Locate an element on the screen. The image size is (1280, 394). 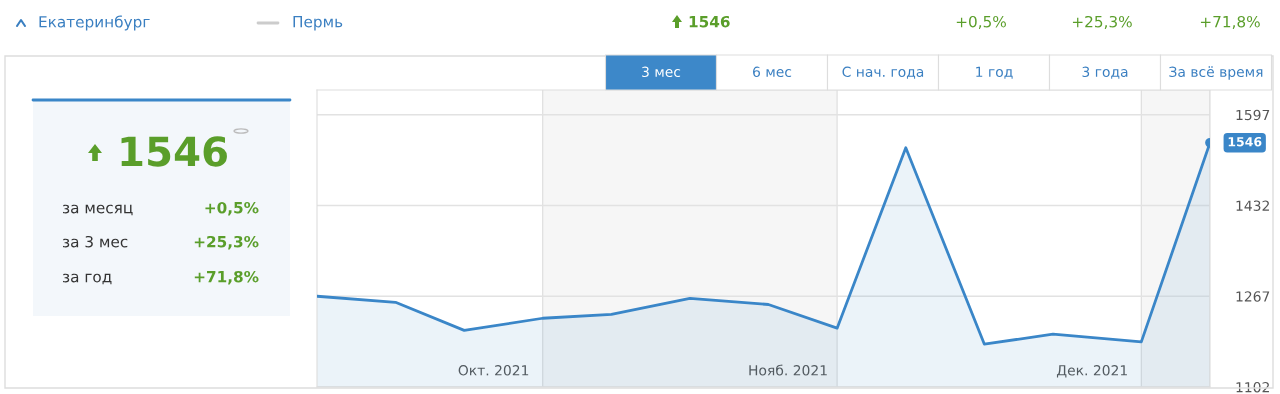
text: 3 года is located at coordinates (1105, 72).